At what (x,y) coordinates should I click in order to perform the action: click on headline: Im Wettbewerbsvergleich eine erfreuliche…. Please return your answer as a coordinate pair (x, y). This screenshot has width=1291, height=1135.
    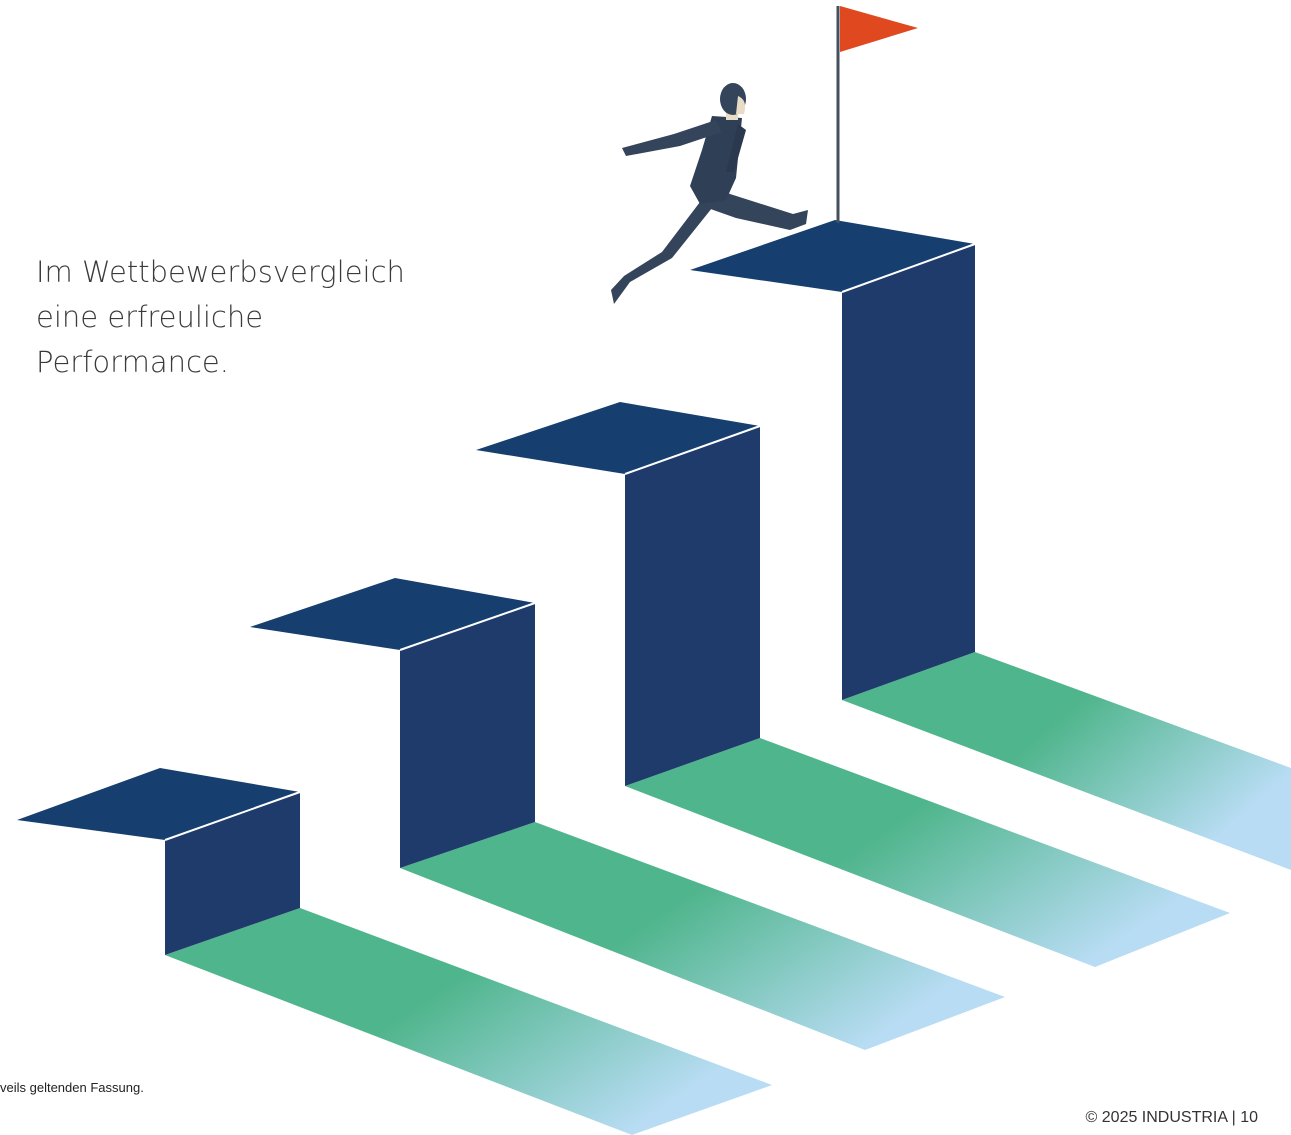
    Looking at the image, I should click on (246, 317).